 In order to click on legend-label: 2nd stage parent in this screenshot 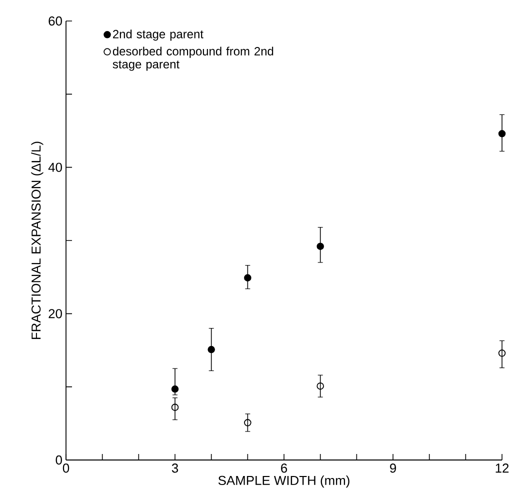, I will do `click(158, 35)`.